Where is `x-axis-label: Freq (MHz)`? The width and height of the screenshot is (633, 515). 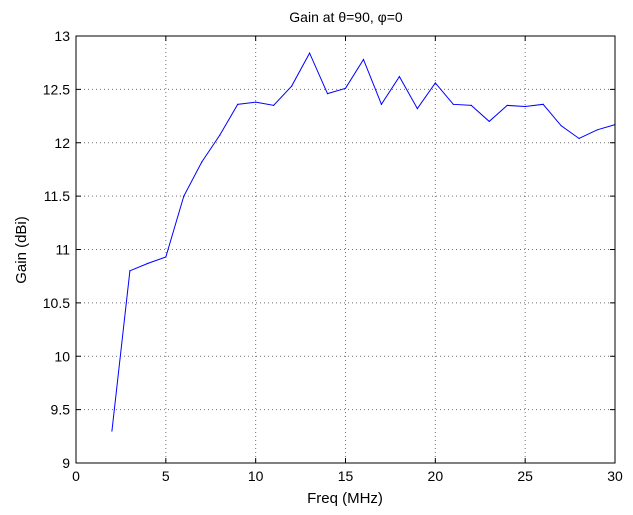
x-axis-label: Freq (MHz) is located at coordinates (345, 498).